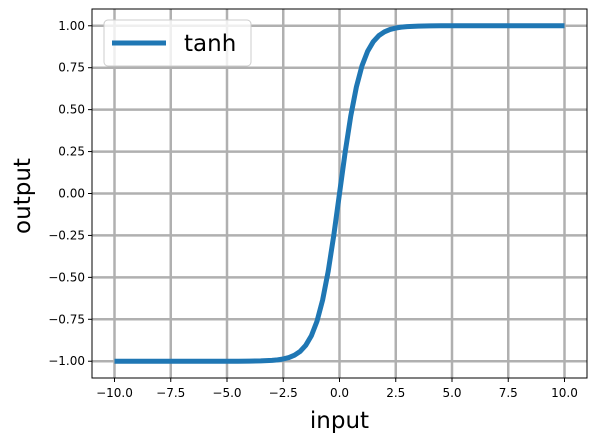  I want to click on y-axis-ticks: −1.00 −0.75 −0.50 −0.25 0.00 0.25 0.50 0.75 1.00, so click(70, 193).